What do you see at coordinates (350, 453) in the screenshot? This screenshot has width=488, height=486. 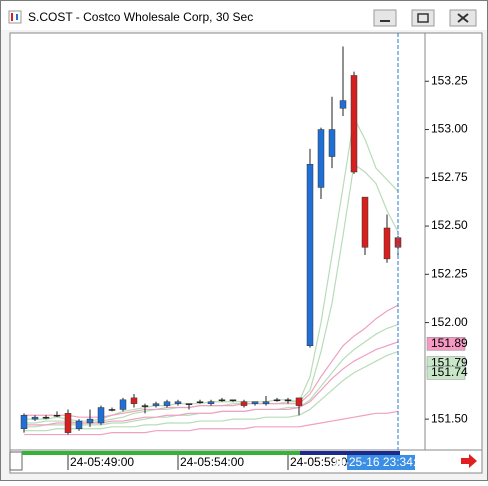 I see `range-bar-active` at bounding box center [350, 453].